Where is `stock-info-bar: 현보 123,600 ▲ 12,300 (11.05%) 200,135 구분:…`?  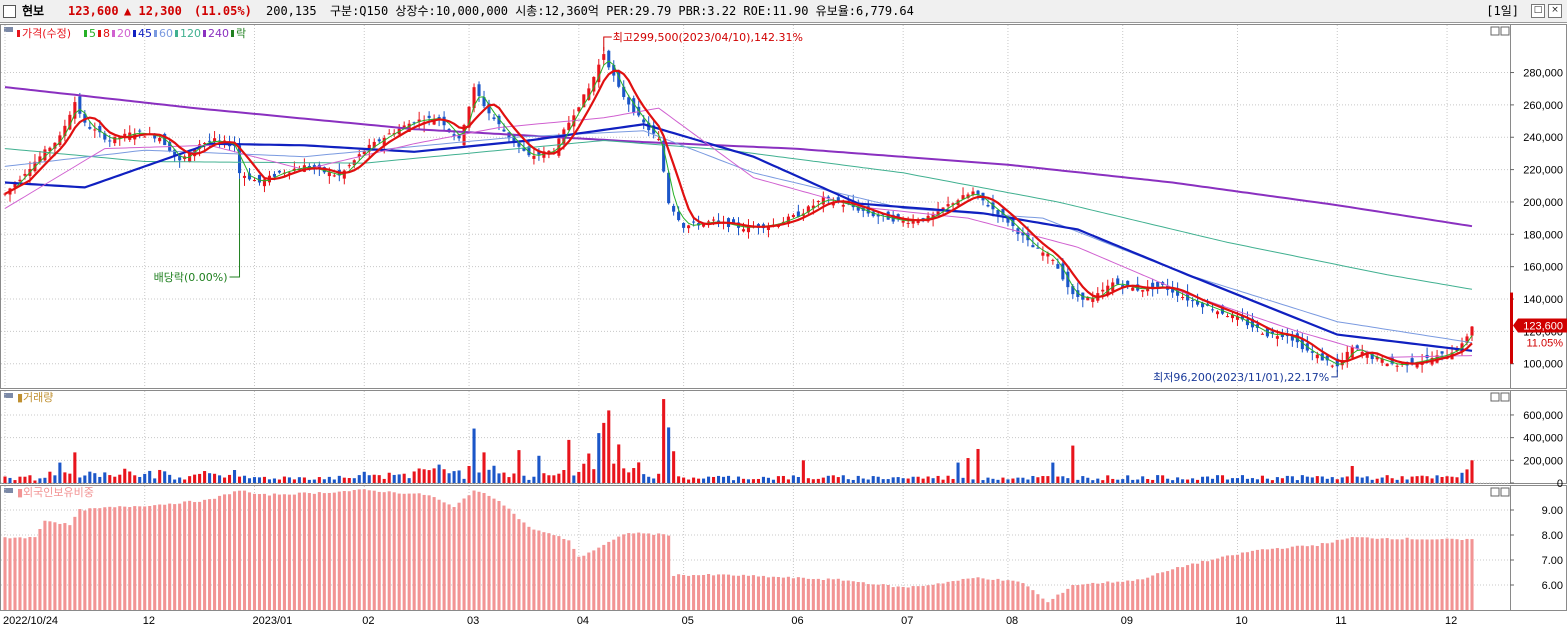 stock-info-bar: 현보 123,600 ▲ 12,300 (11.05%) 200,135 구분:… is located at coordinates (783, 11).